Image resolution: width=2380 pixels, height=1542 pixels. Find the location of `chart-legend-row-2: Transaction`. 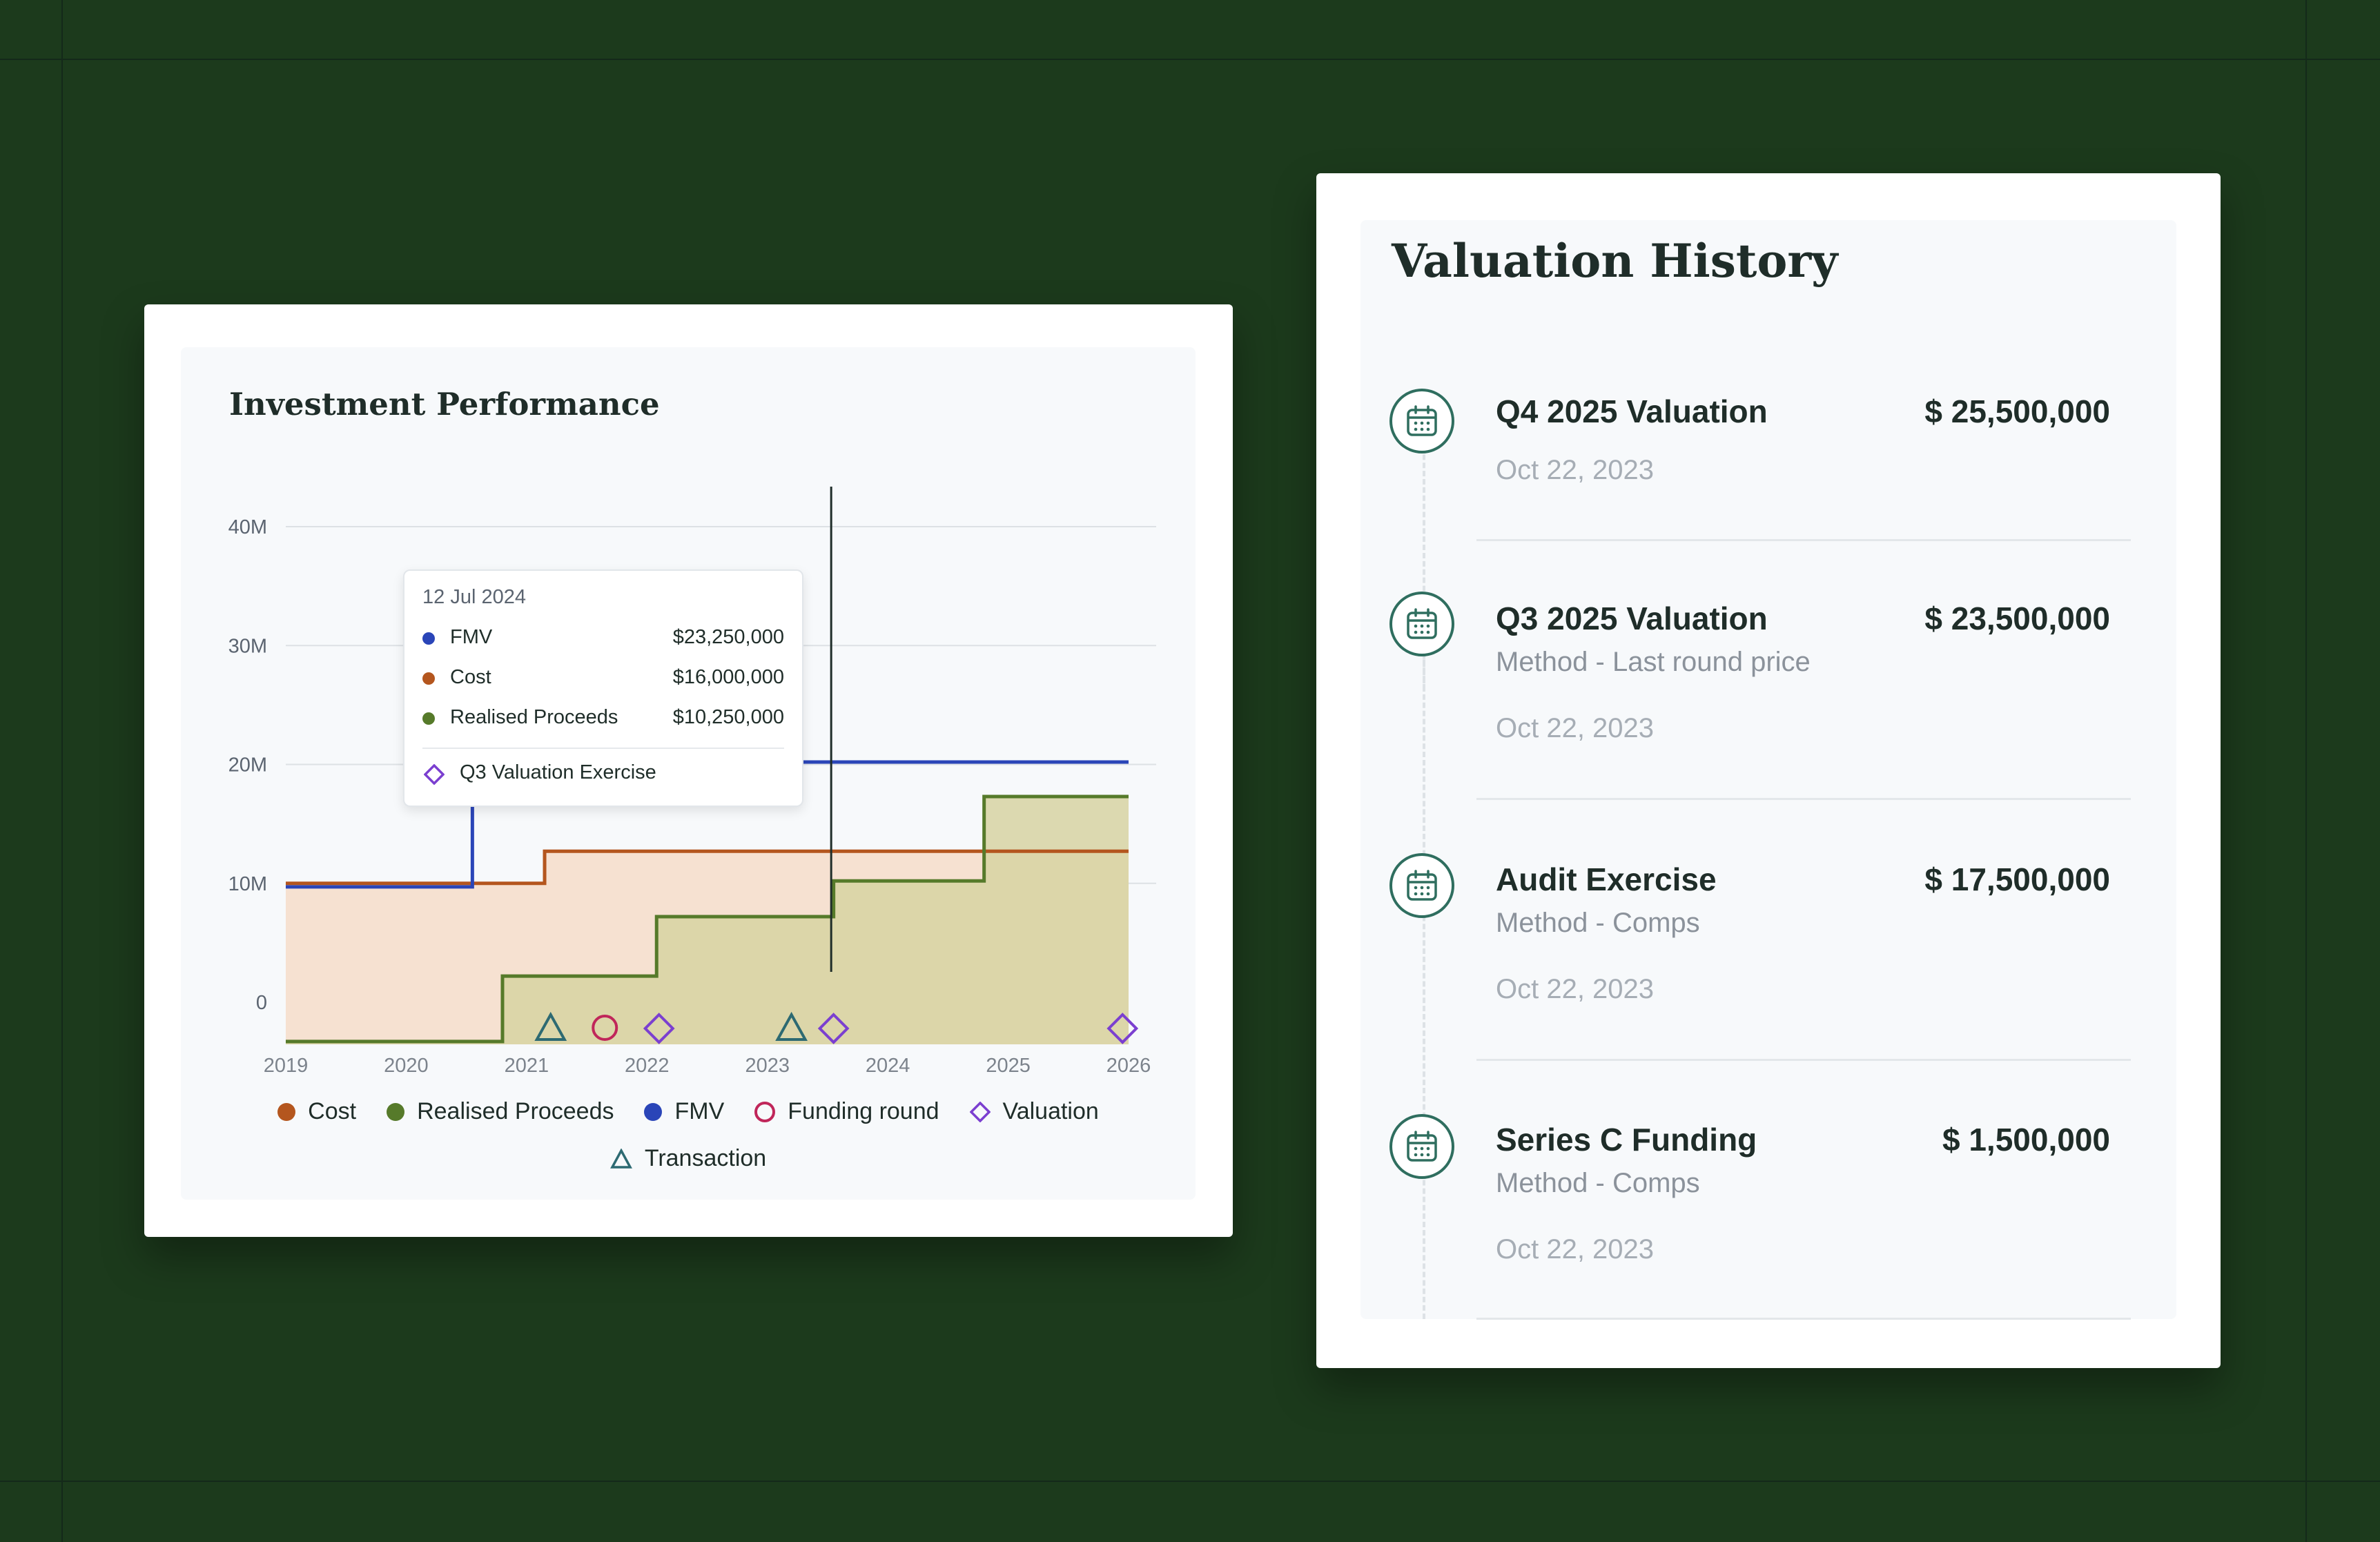

chart-legend-row-2: Transaction is located at coordinates (688, 1158).